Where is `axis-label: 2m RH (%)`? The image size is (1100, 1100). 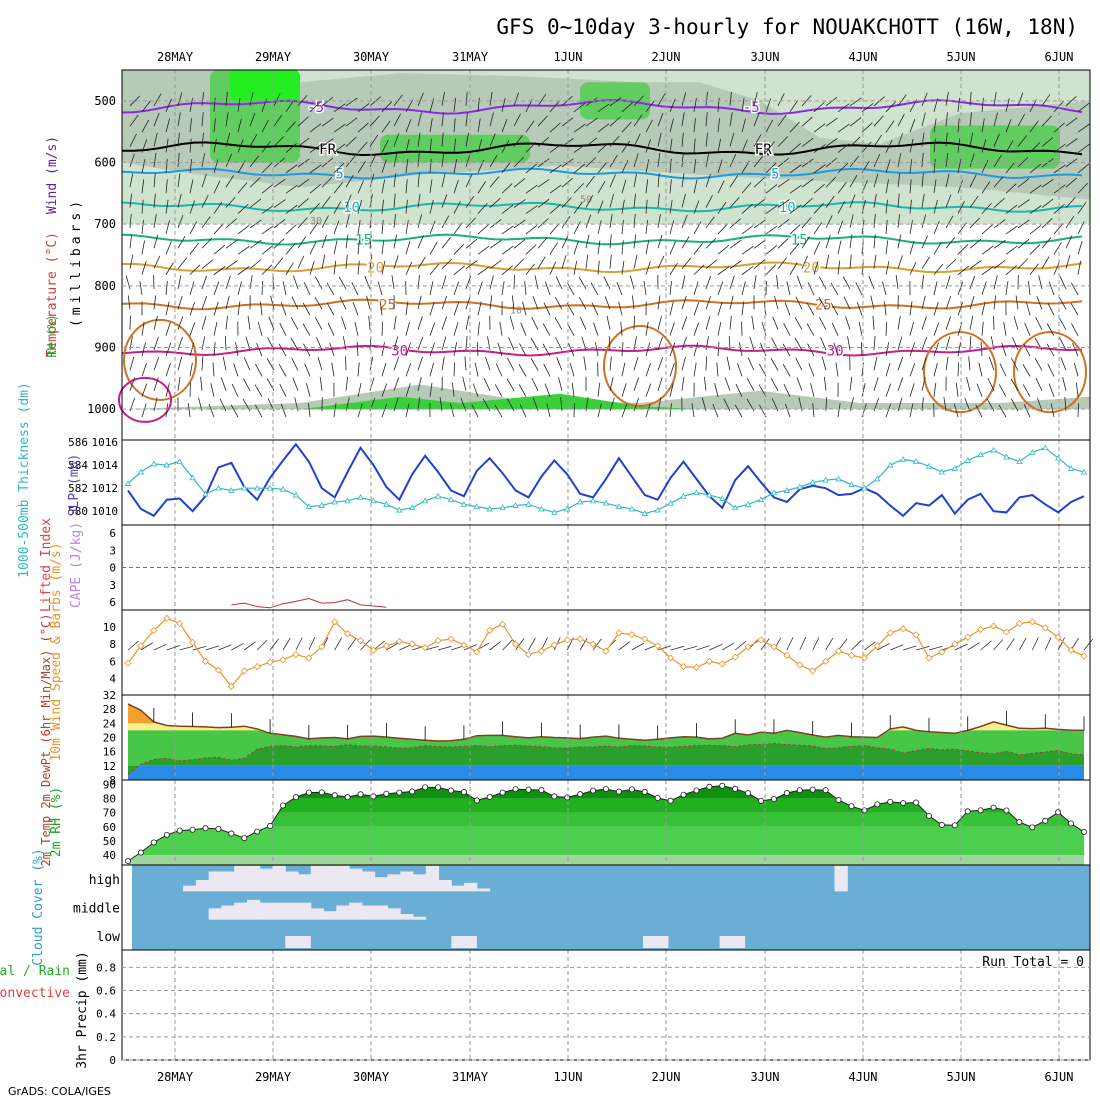
axis-label: 2m RH (%) is located at coordinates (56, 822).